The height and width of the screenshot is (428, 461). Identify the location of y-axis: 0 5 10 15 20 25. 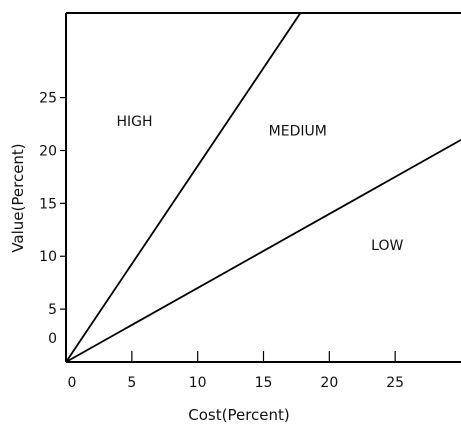
(52, 219).